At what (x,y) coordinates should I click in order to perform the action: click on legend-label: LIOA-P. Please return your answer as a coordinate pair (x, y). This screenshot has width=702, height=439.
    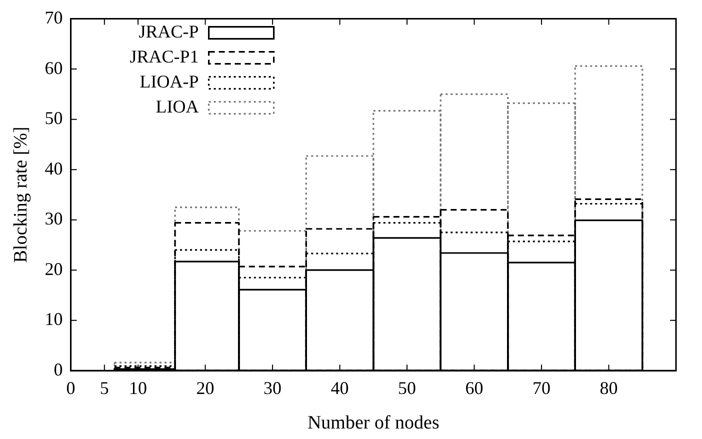
    Looking at the image, I should click on (169, 82).